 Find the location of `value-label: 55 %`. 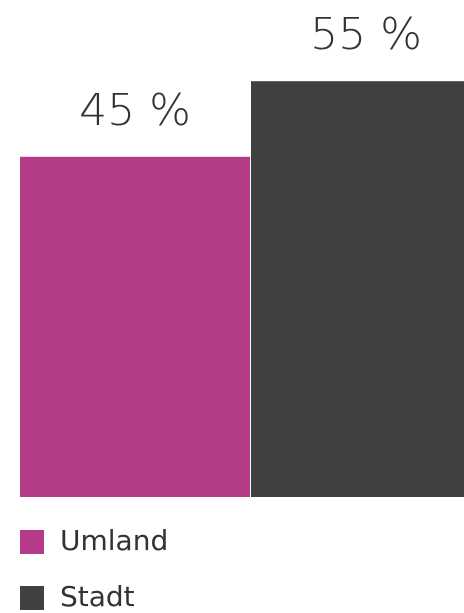

value-label: 55 % is located at coordinates (366, 34).